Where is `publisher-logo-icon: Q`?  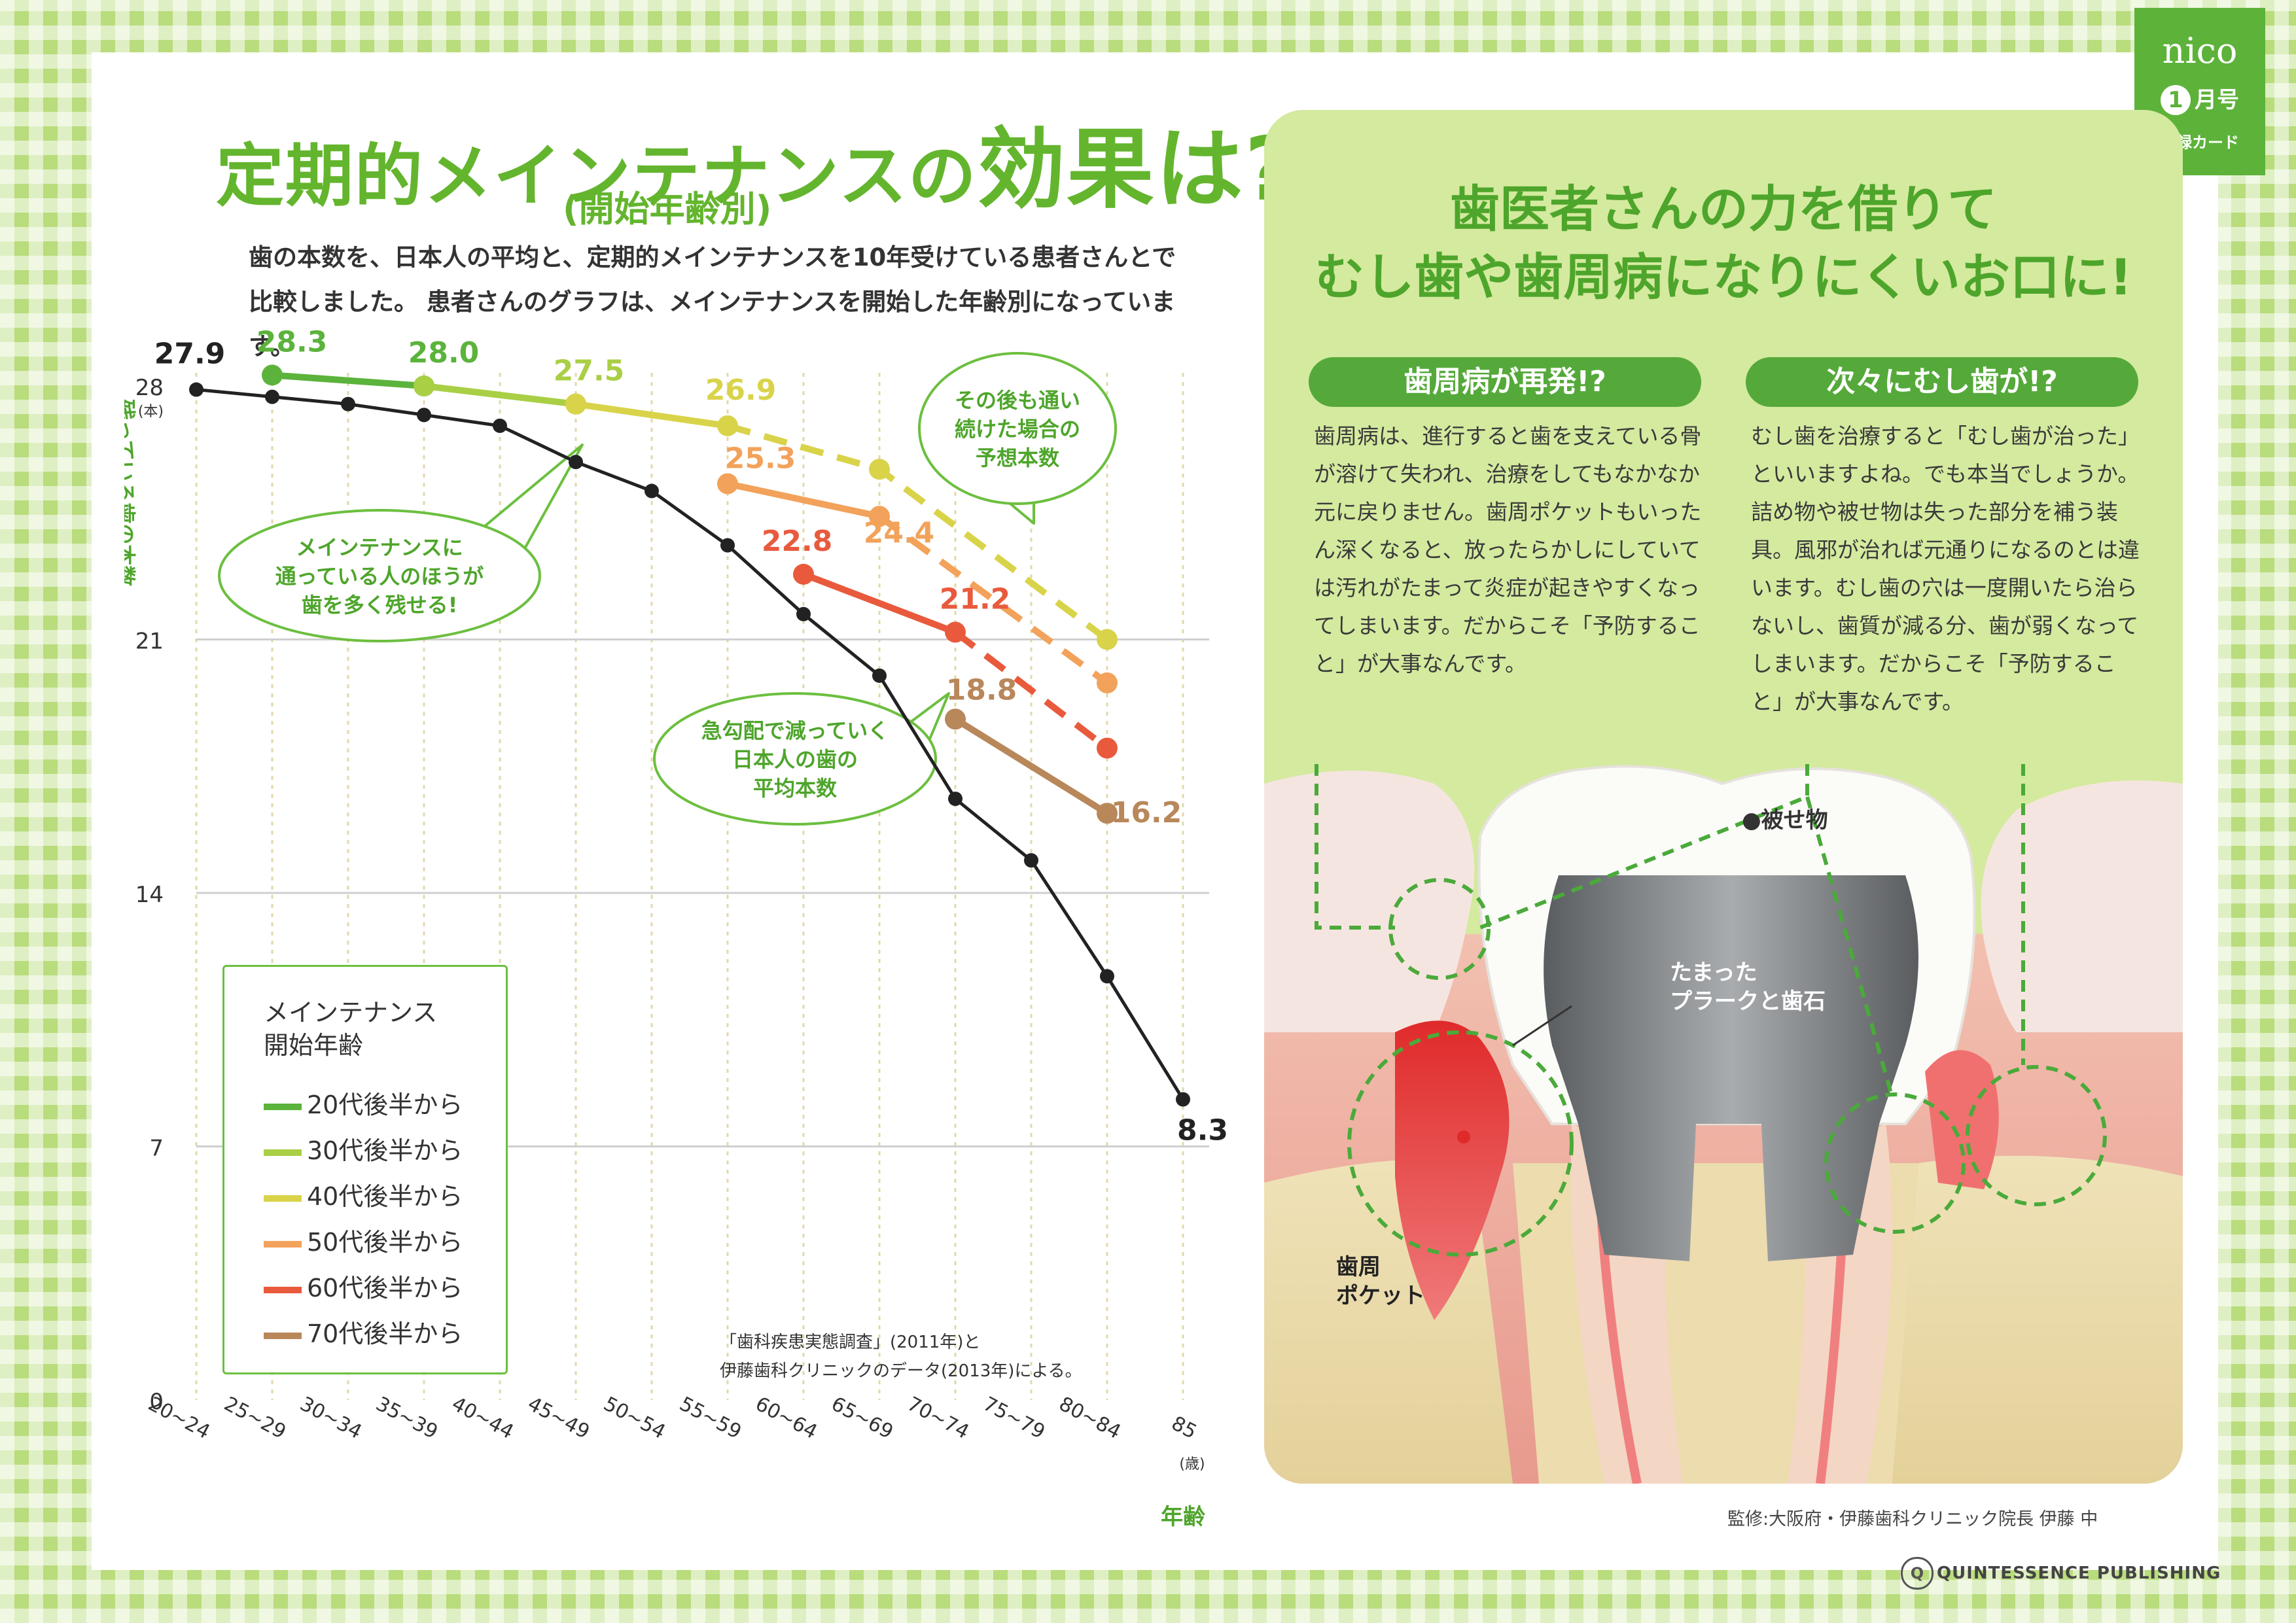 publisher-logo-icon: Q is located at coordinates (1918, 1574).